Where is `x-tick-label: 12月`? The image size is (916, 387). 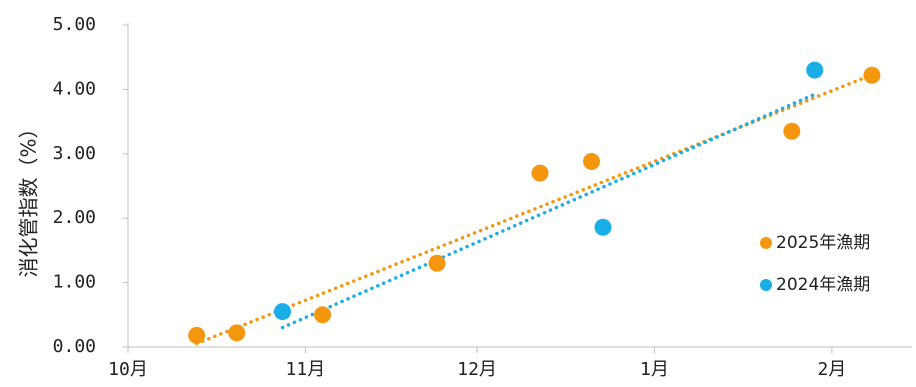 x-tick-label: 12月 is located at coordinates (477, 369).